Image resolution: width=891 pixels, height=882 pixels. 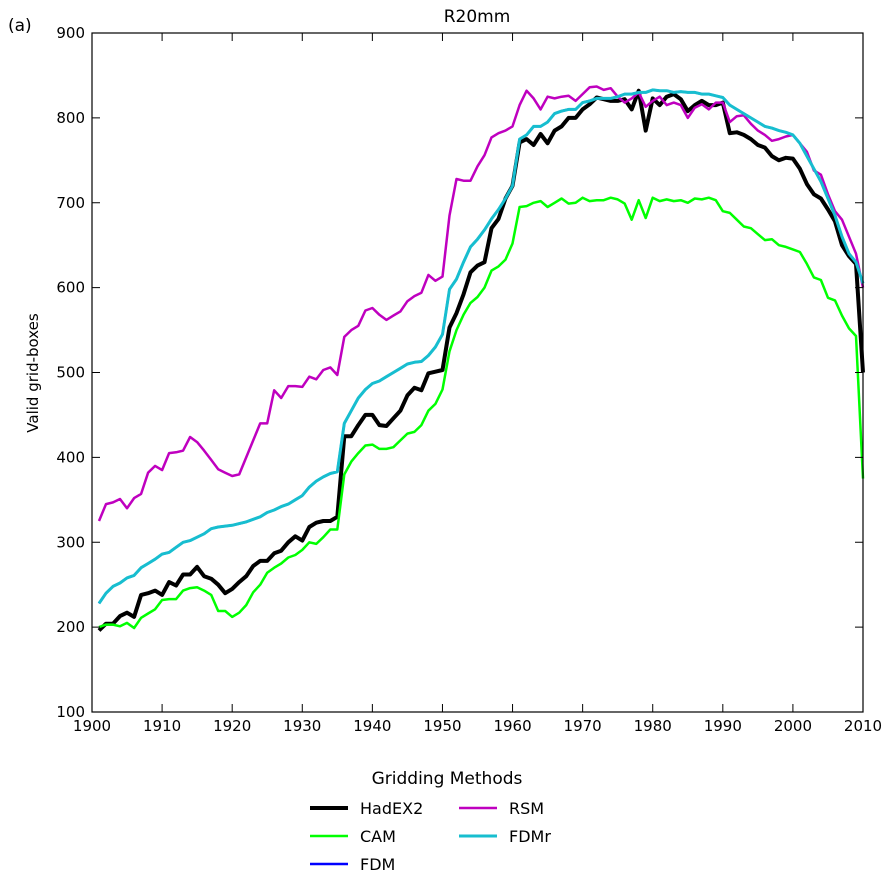 What do you see at coordinates (723, 726) in the screenshot?
I see `x-tick-label: 1990` at bounding box center [723, 726].